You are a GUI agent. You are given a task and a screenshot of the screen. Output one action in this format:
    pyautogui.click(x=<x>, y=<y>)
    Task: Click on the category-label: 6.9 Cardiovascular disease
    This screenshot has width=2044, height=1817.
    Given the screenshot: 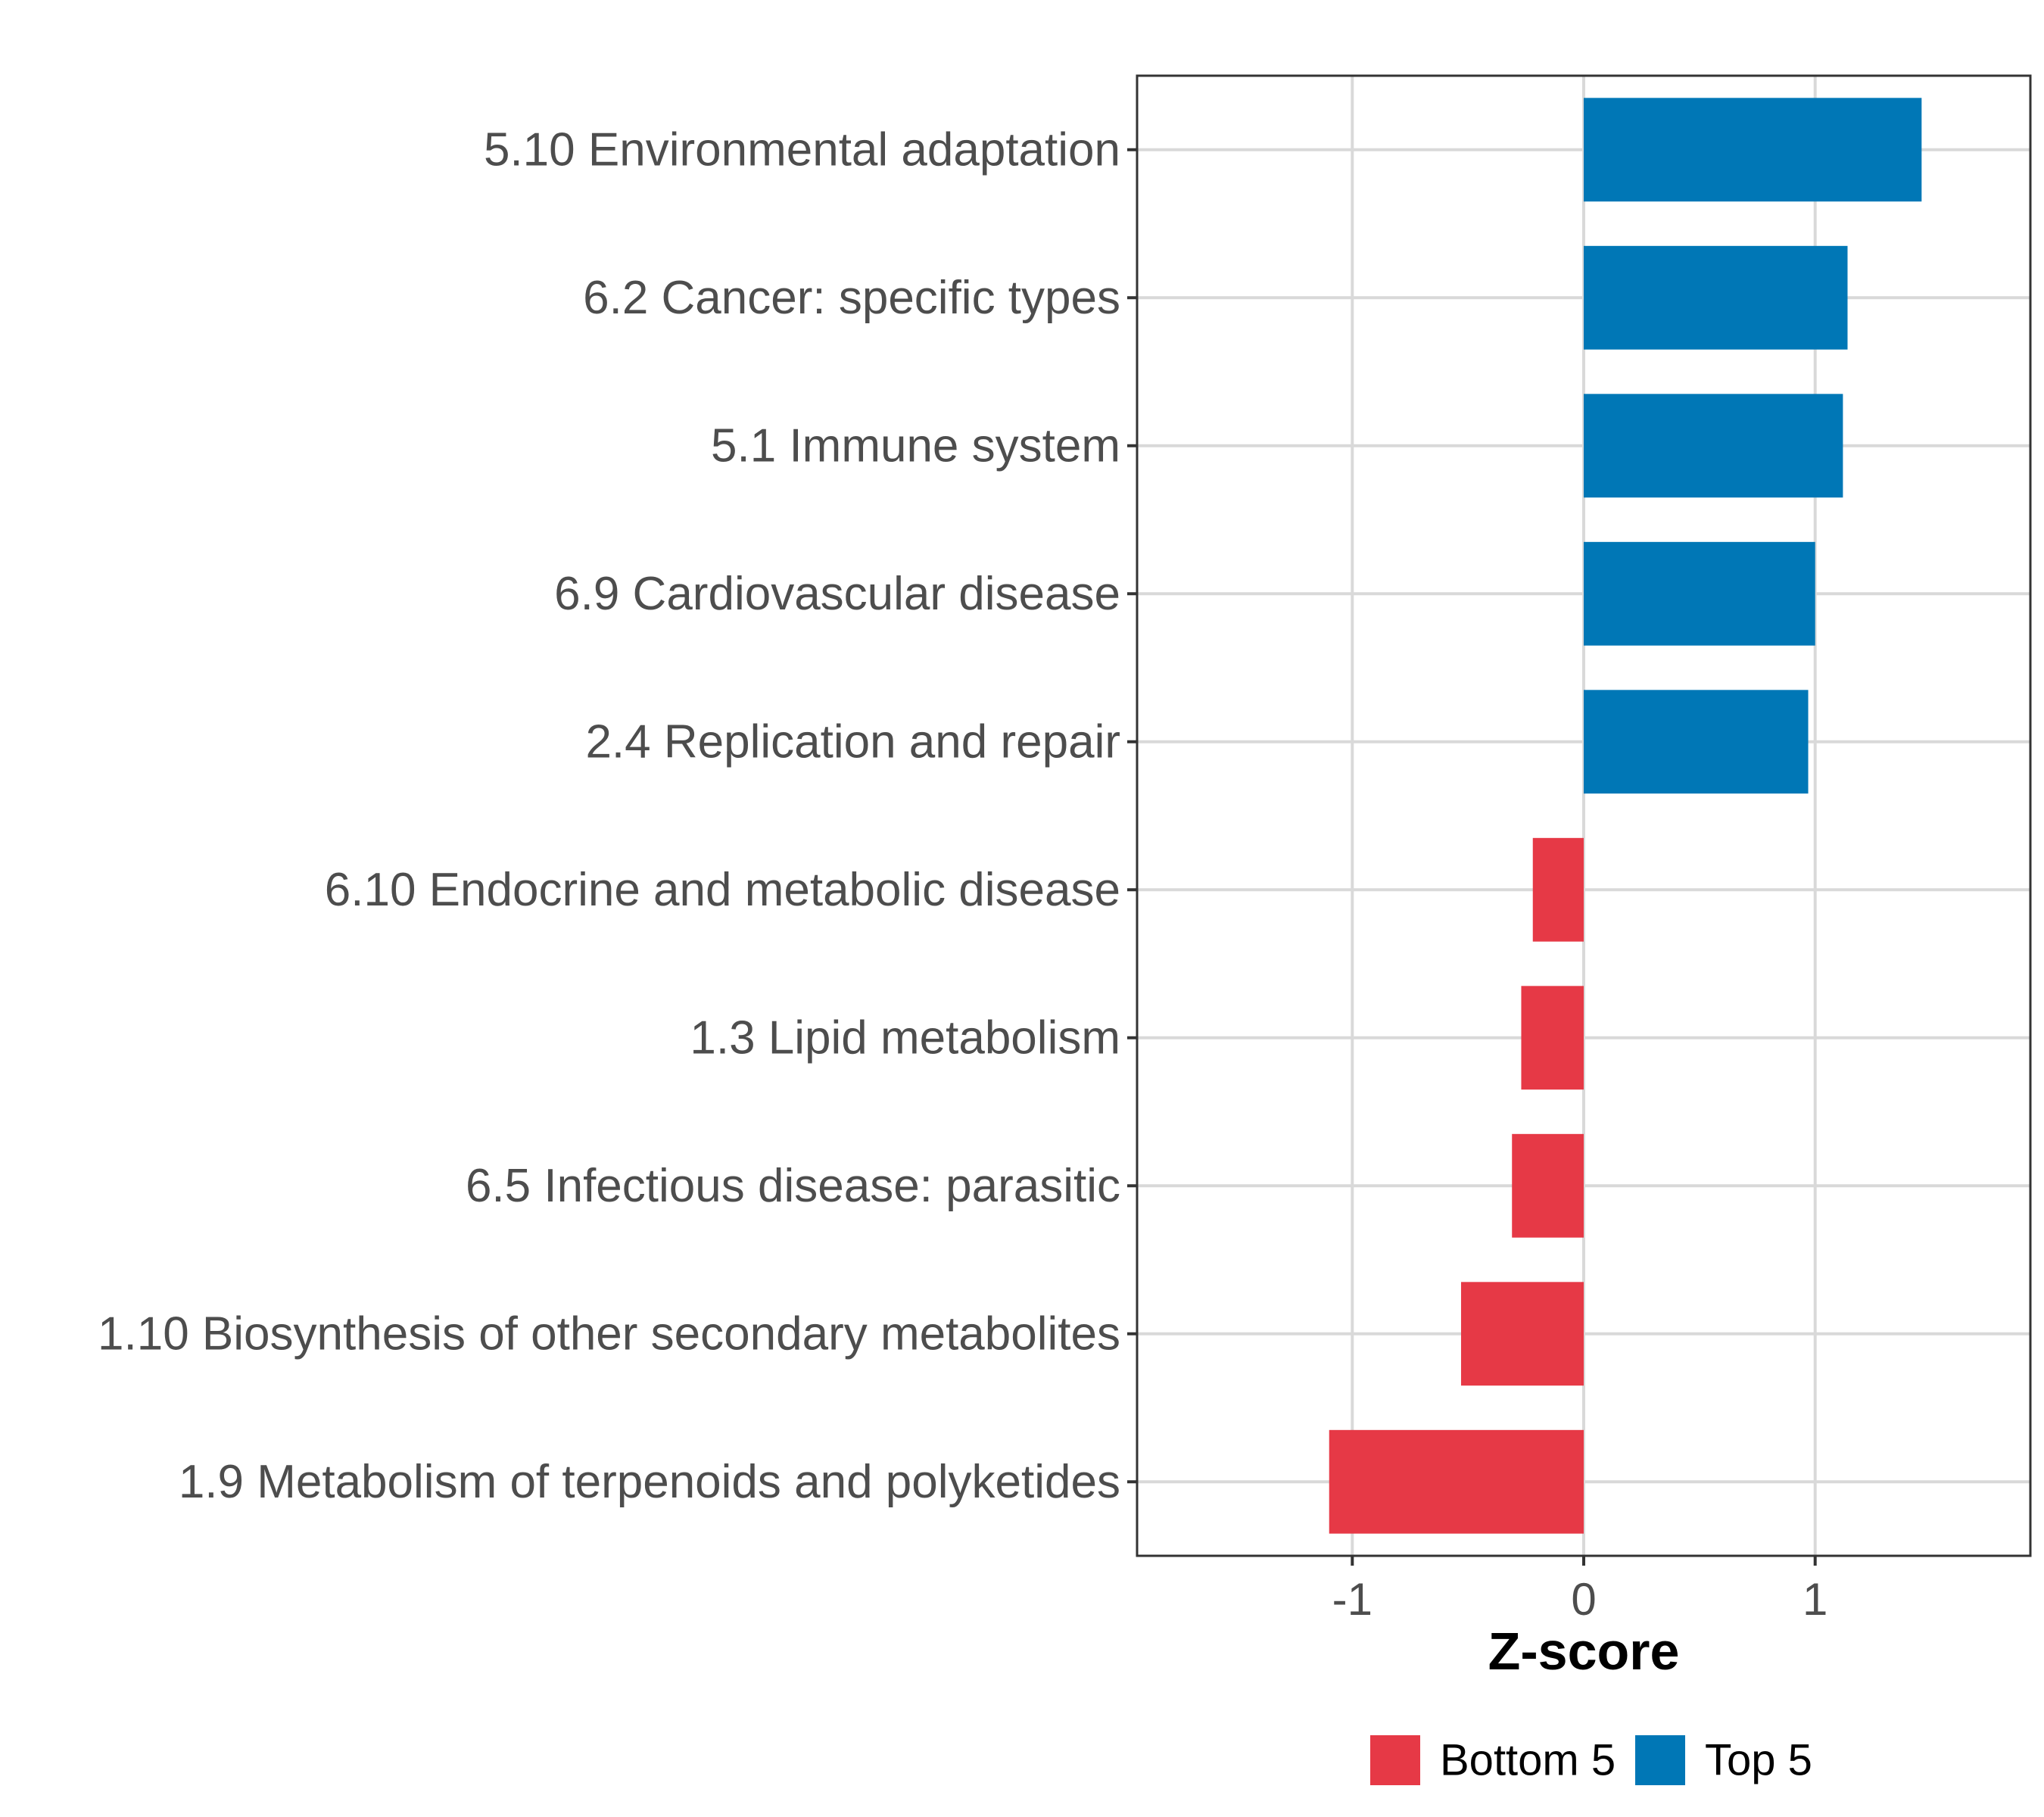 What is the action you would take?
    pyautogui.click(x=837, y=594)
    